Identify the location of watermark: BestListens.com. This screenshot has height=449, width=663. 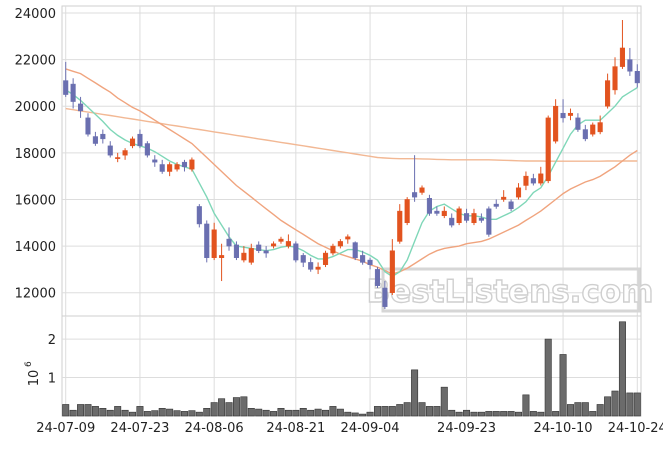
(510, 292).